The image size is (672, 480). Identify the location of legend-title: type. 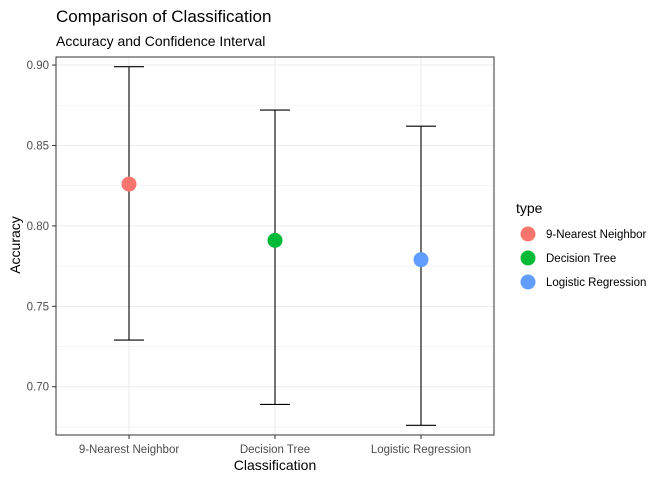
(529, 208).